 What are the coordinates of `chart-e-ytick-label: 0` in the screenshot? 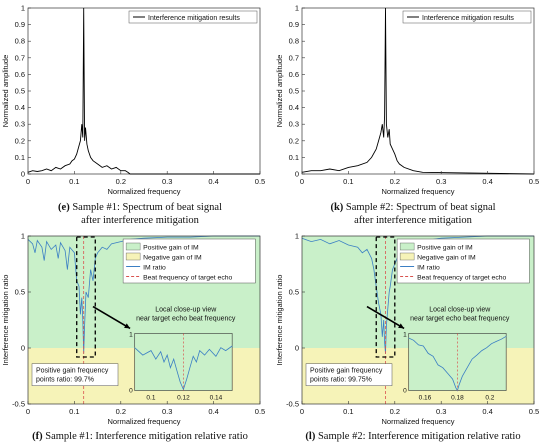 It's located at (23, 174).